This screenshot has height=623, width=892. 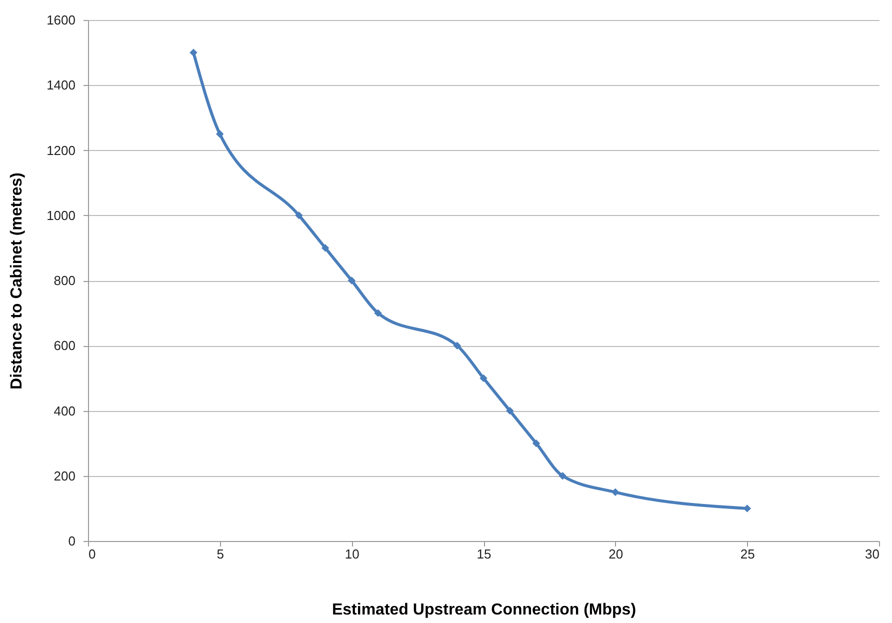 What do you see at coordinates (352, 554) in the screenshot?
I see `x-tick-label: 10` at bounding box center [352, 554].